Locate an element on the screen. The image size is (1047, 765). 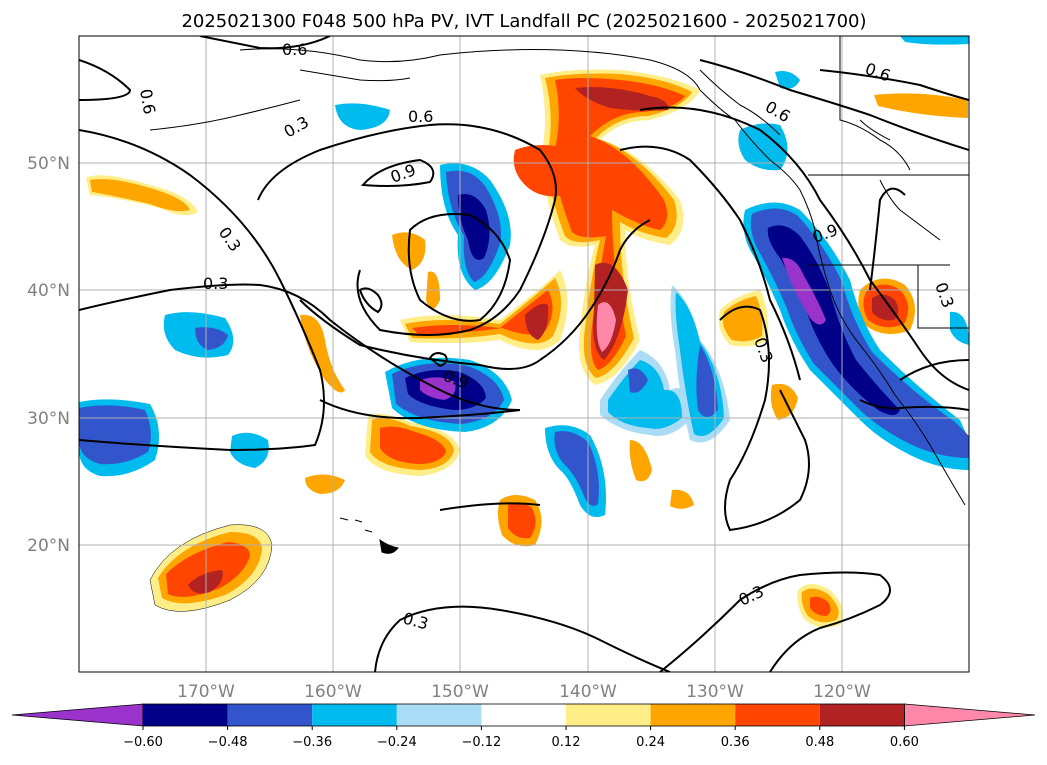
colorbar-tick-label: −0.36 is located at coordinates (312, 742).